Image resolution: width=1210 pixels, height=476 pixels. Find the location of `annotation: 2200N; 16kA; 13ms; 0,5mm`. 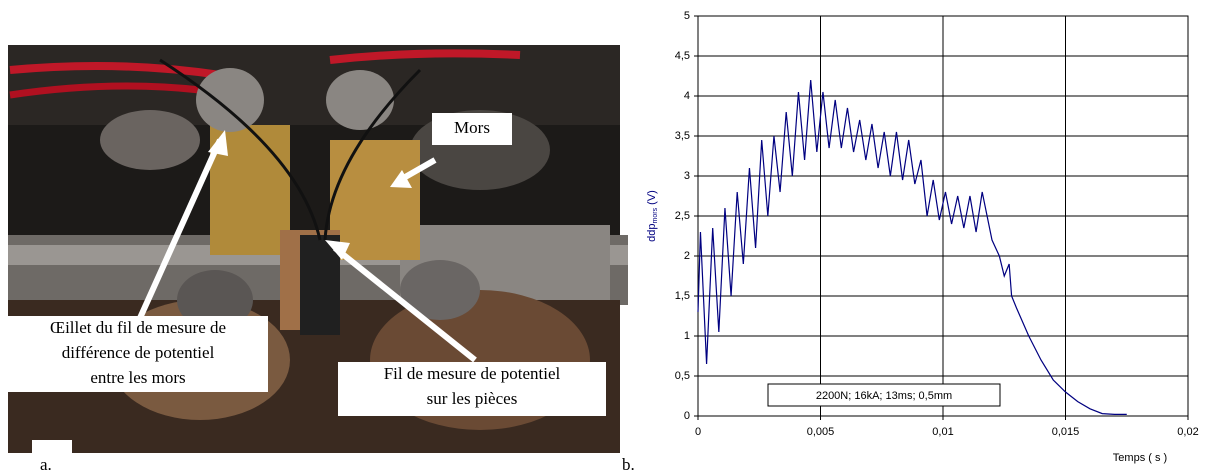

annotation: 2200N; 16kA; 13ms; 0,5mm is located at coordinates (884, 396).